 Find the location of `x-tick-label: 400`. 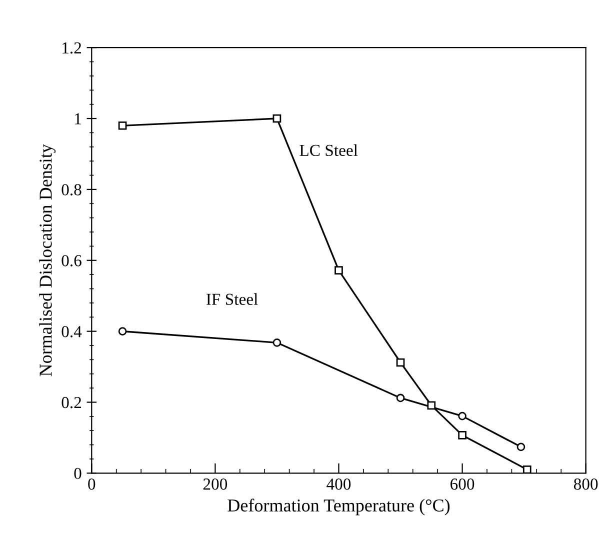

x-tick-label: 400 is located at coordinates (338, 484).